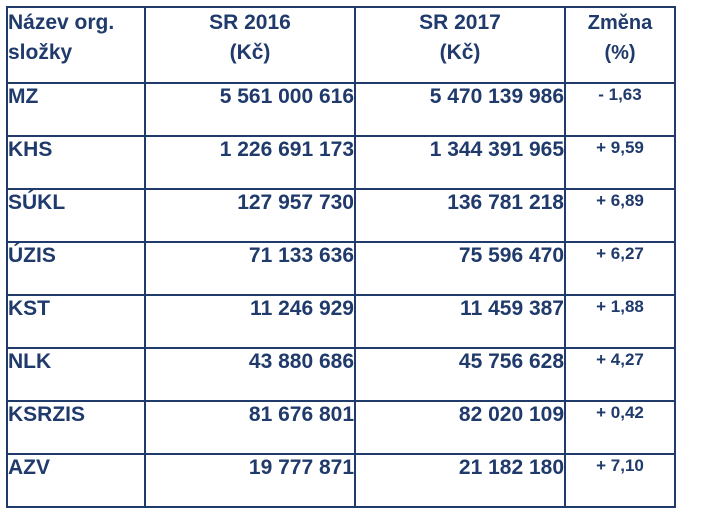 The width and height of the screenshot is (704, 508). I want to click on table-row: AZV 19 777 871 21 182 180 + 7,10, so click(341, 480).